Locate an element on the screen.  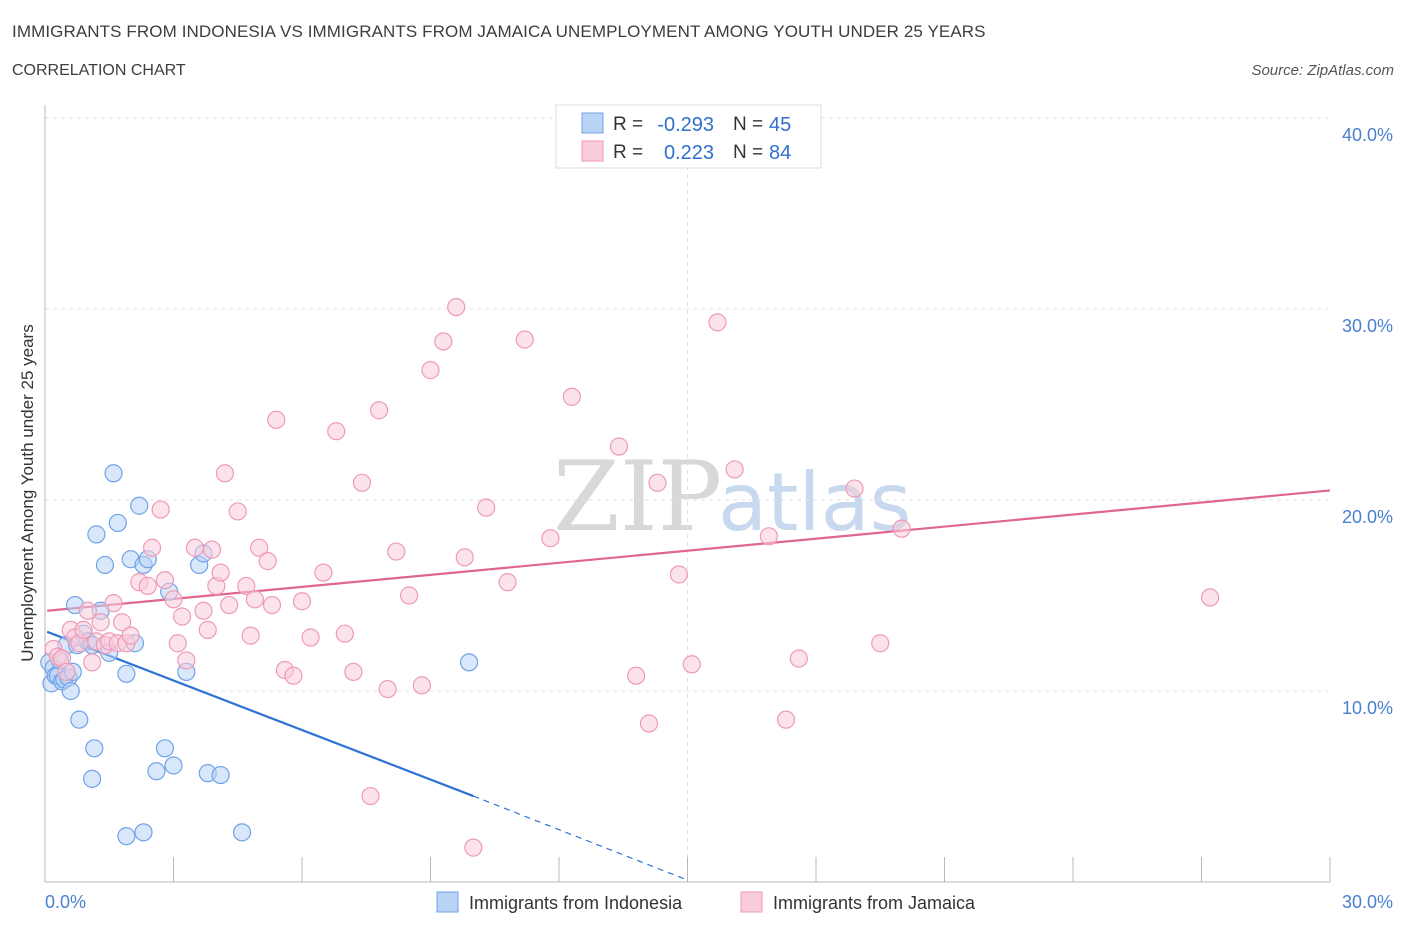
stats-swatch-indonesia is located at coordinates (592, 123).